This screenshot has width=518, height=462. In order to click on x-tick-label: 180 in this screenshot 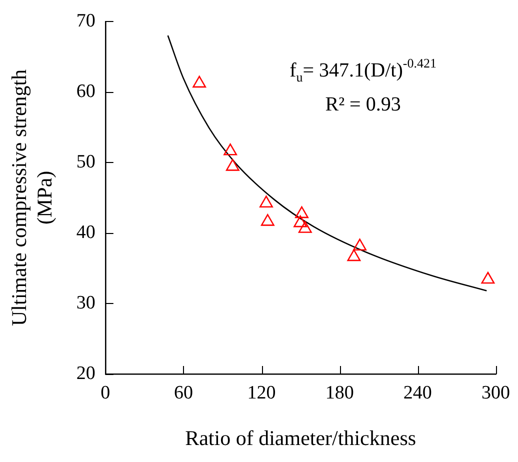, I will do `click(339, 393)`.